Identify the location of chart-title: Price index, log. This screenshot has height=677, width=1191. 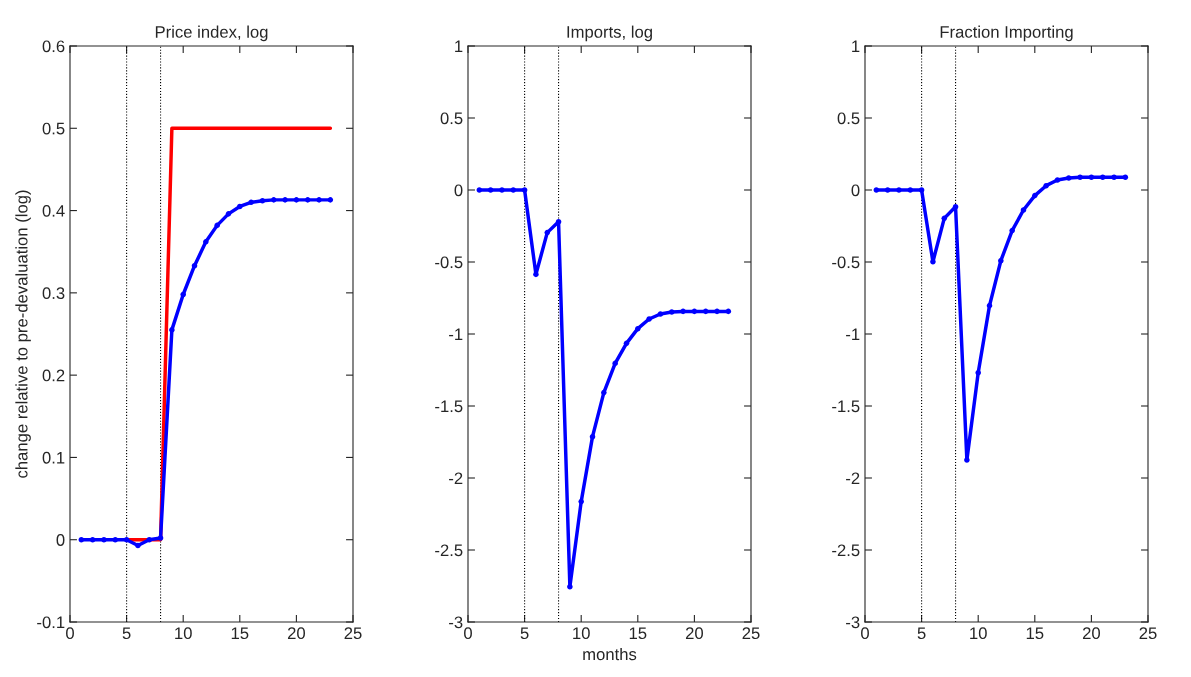
(211, 33).